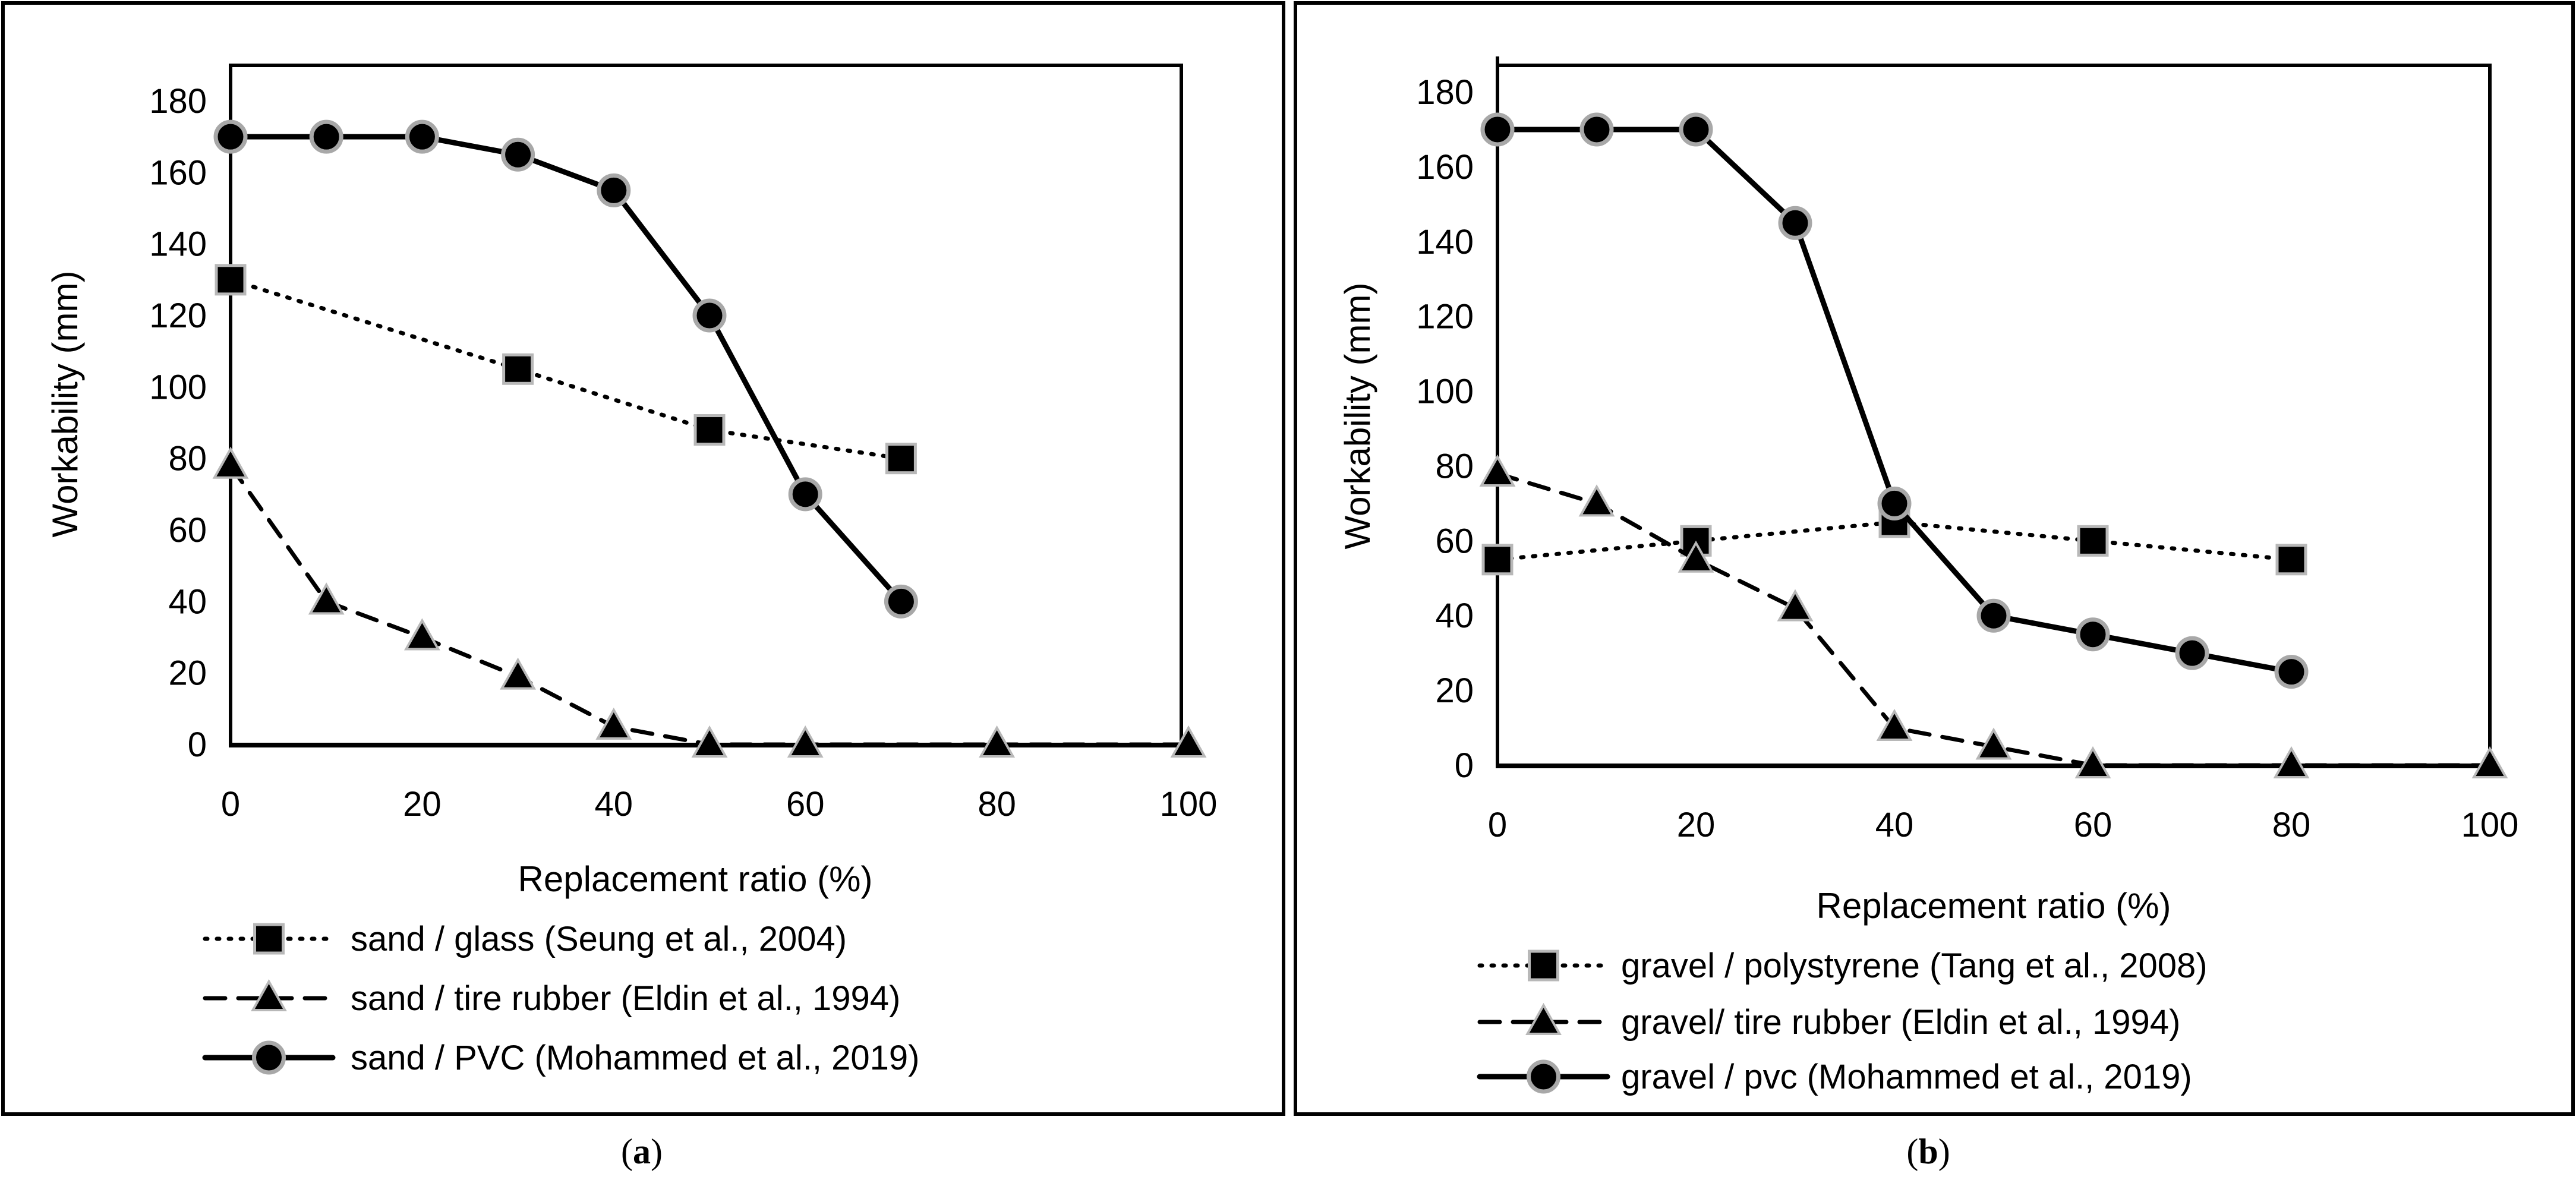 Image resolution: width=2576 pixels, height=1183 pixels. Describe the element at coordinates (1907, 1077) in the screenshot. I see `panel-b-legend-label-2: gravel / pvc (Mohammed et al., 2019)` at that location.